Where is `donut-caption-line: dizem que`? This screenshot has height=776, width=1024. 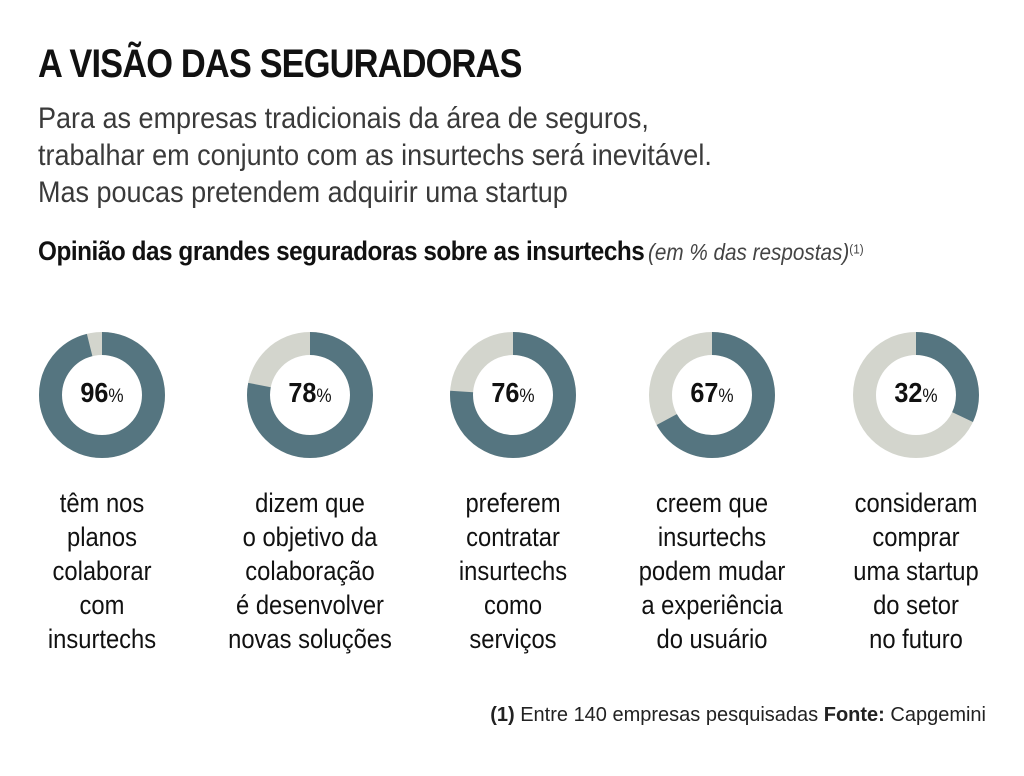 donut-caption-line: dizem que is located at coordinates (310, 503).